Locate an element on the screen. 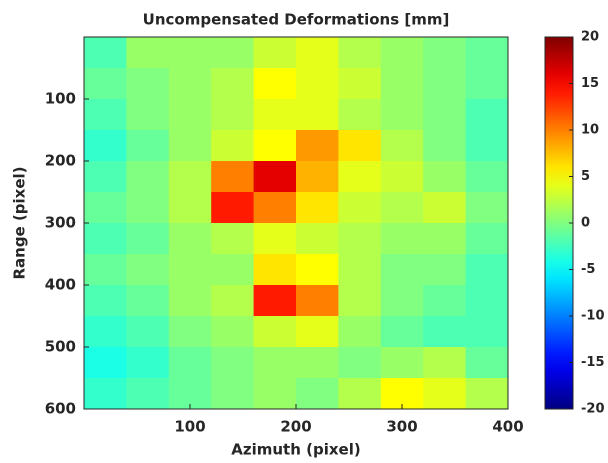 The image size is (608, 463). chart-title: Uncompensated Deformations [mm] is located at coordinates (296, 20).